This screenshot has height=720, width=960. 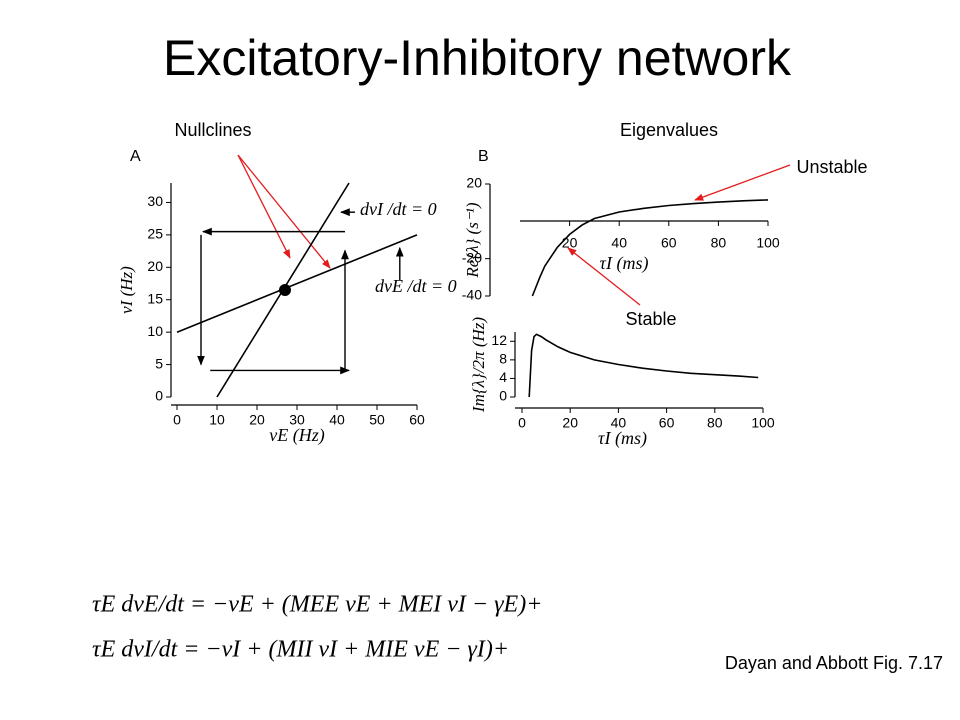 I want to click on x-tick-label: 30, so click(x=297, y=420).